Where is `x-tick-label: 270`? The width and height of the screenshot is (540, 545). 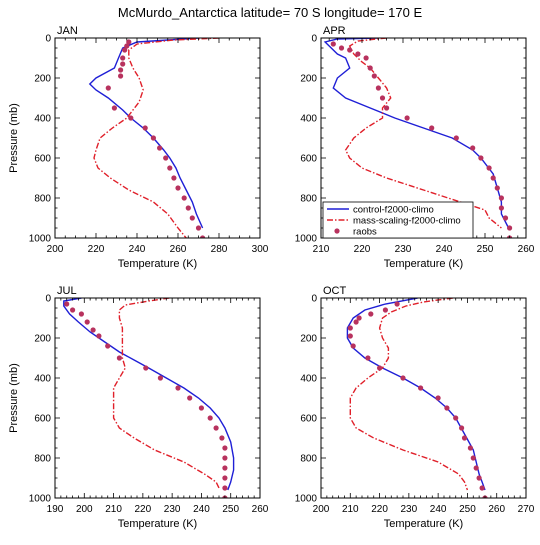 x-tick-label: 270 is located at coordinates (526, 509).